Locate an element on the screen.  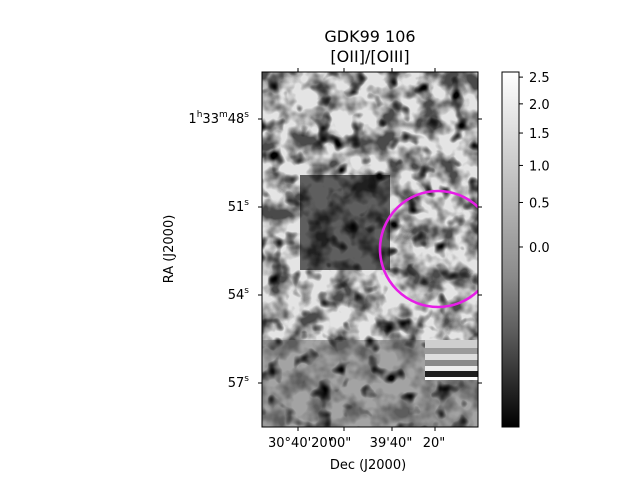
colorbar-tick-label: 1.0 is located at coordinates (539, 166).